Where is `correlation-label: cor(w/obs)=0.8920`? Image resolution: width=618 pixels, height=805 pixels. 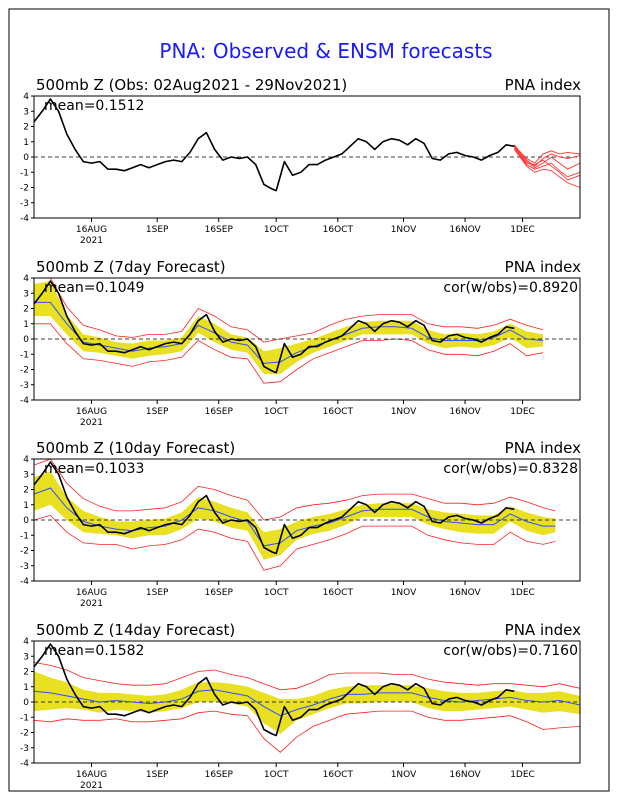 correlation-label: cor(w/obs)=0.8920 is located at coordinates (510, 288).